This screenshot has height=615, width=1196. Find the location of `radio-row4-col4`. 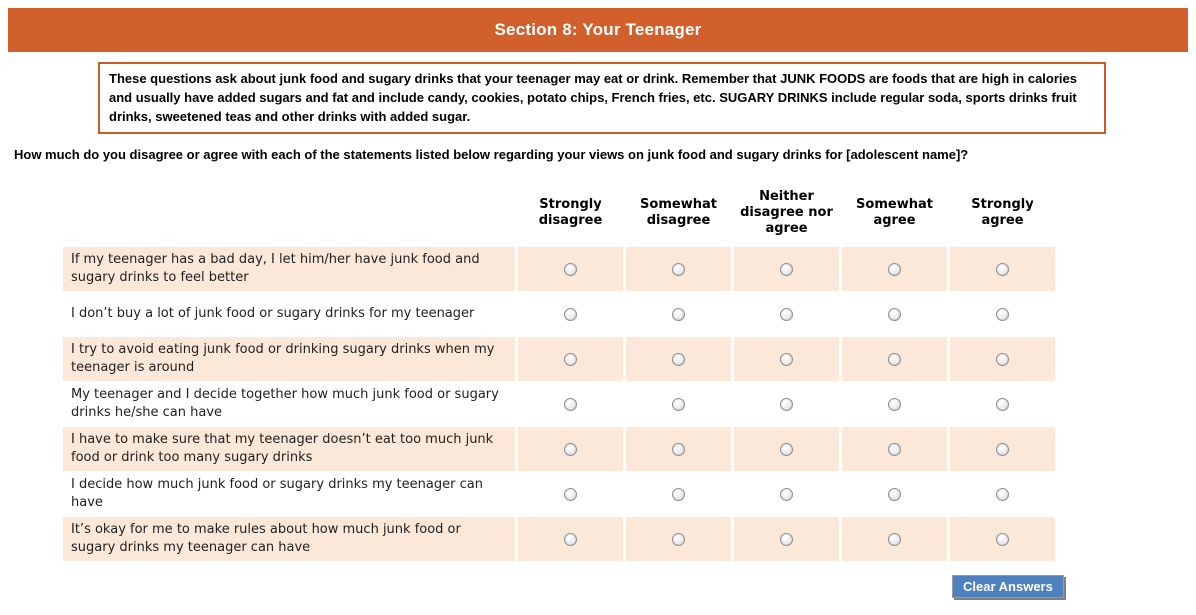

radio-row4-col4 is located at coordinates (894, 404).